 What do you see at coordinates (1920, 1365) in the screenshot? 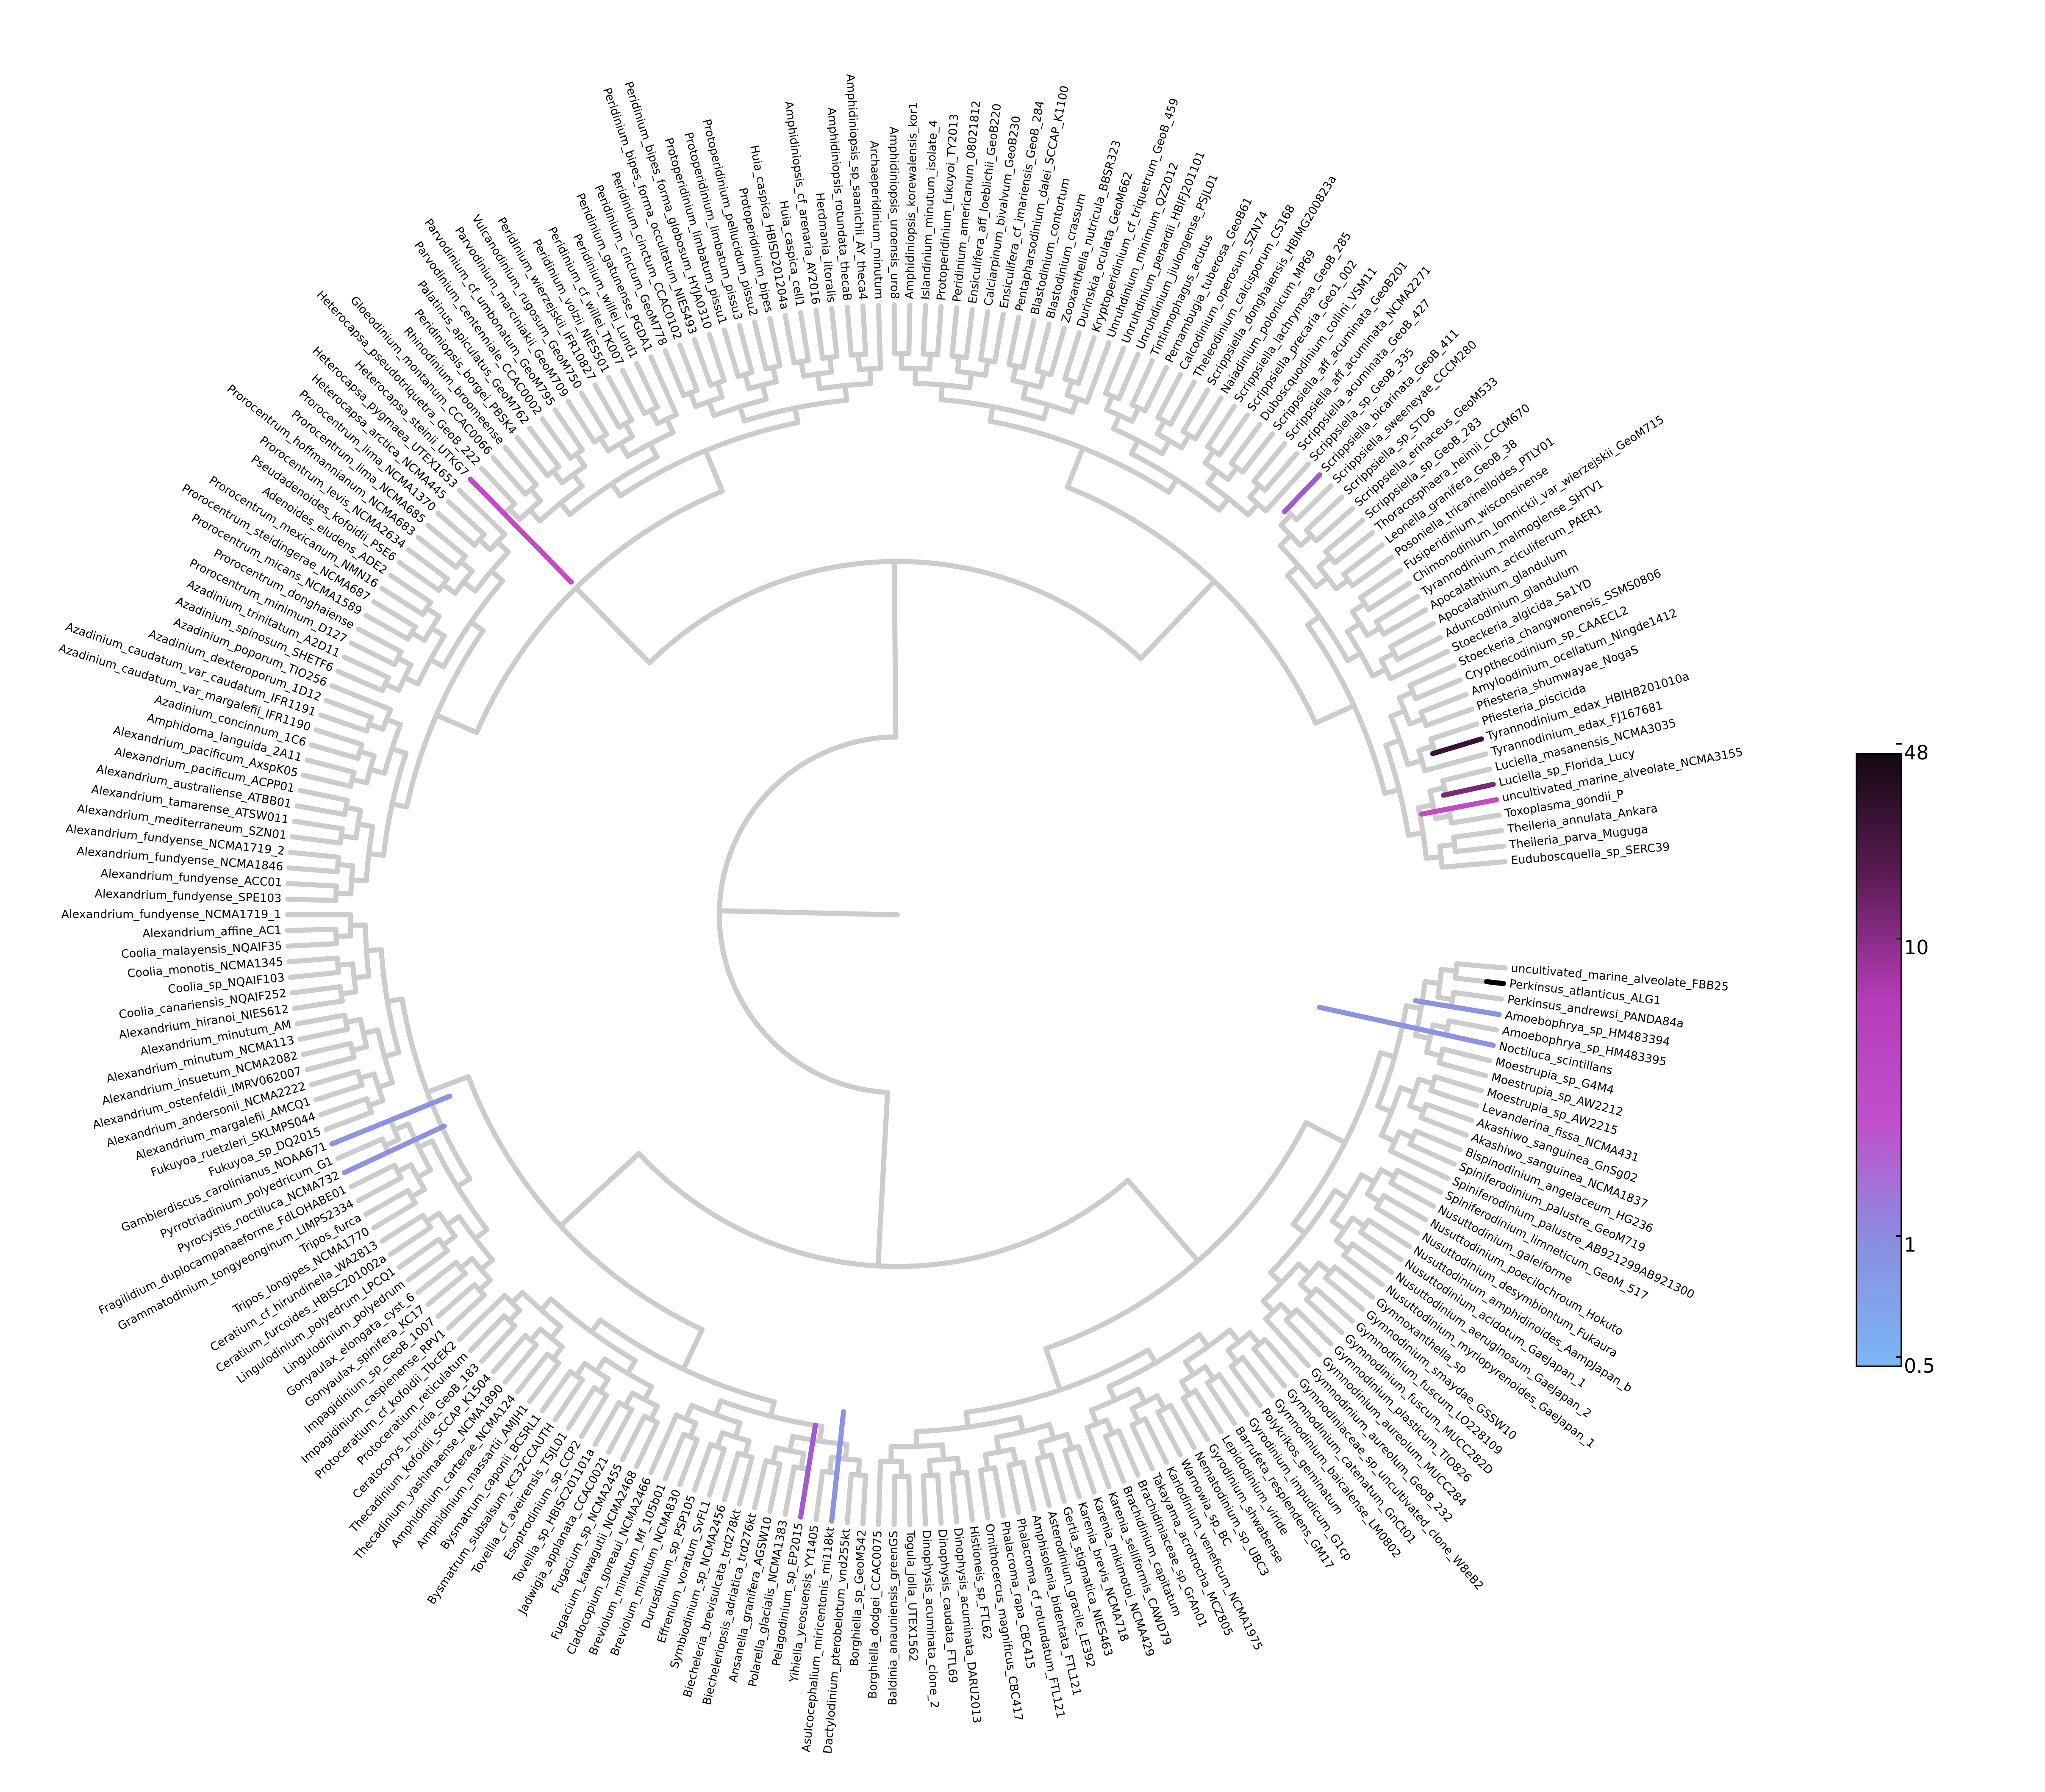
I see `colorbar-tick-label: 0.5` at bounding box center [1920, 1365].